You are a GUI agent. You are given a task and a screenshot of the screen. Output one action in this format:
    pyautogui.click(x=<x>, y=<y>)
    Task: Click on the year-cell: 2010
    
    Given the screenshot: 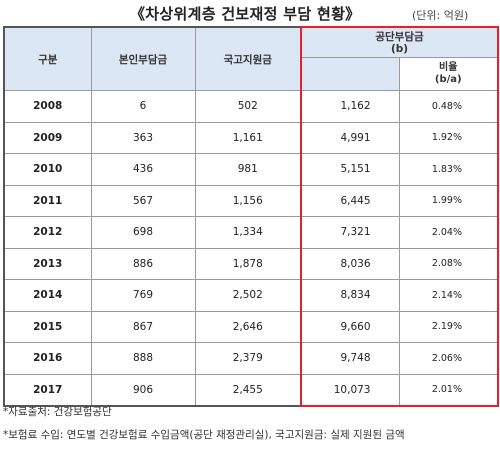 What is the action you would take?
    pyautogui.click(x=47, y=169)
    